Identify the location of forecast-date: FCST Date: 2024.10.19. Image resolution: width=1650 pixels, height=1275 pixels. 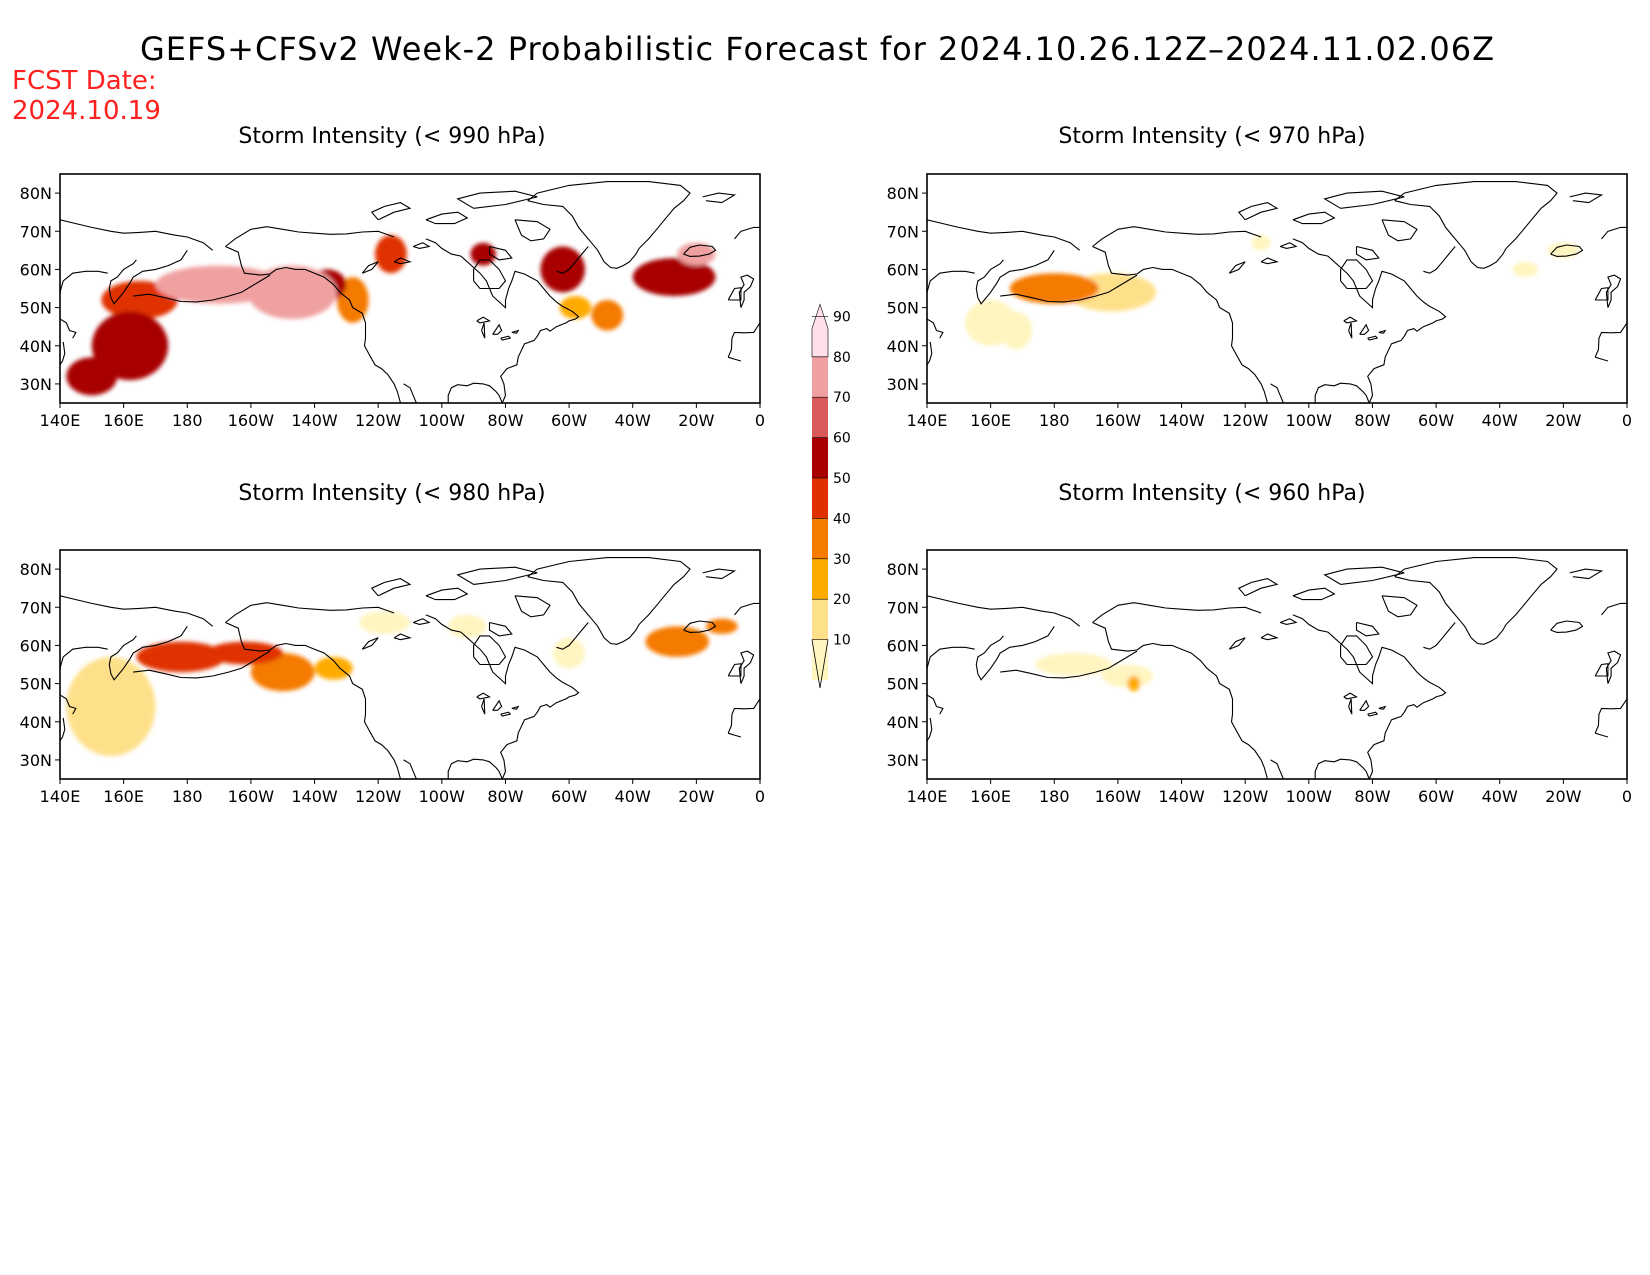
(86, 96).